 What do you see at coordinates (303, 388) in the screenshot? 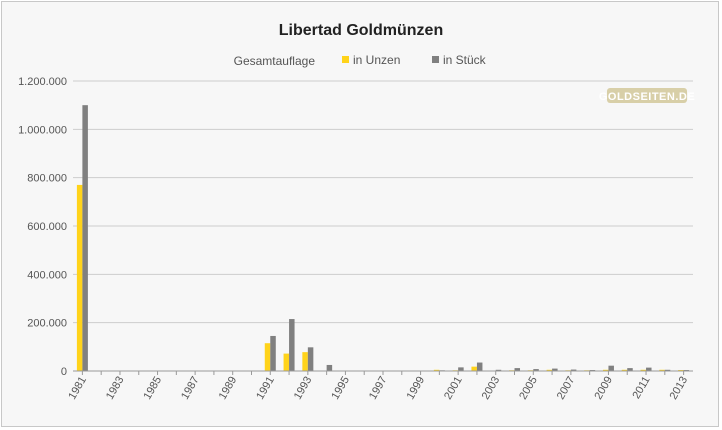
I see `x-tick-label: 1993` at bounding box center [303, 388].